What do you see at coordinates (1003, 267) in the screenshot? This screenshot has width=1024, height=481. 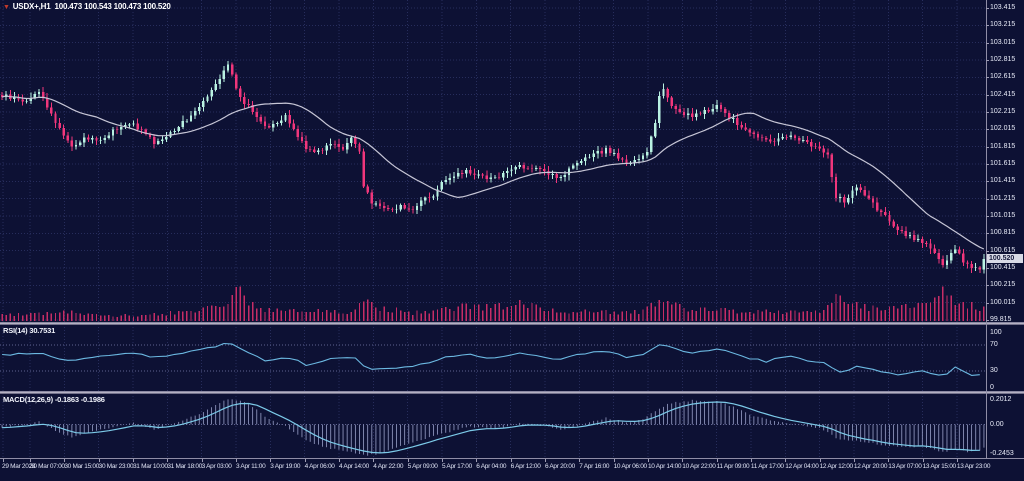 I see `price-tick-label: 100.415` at bounding box center [1003, 267].